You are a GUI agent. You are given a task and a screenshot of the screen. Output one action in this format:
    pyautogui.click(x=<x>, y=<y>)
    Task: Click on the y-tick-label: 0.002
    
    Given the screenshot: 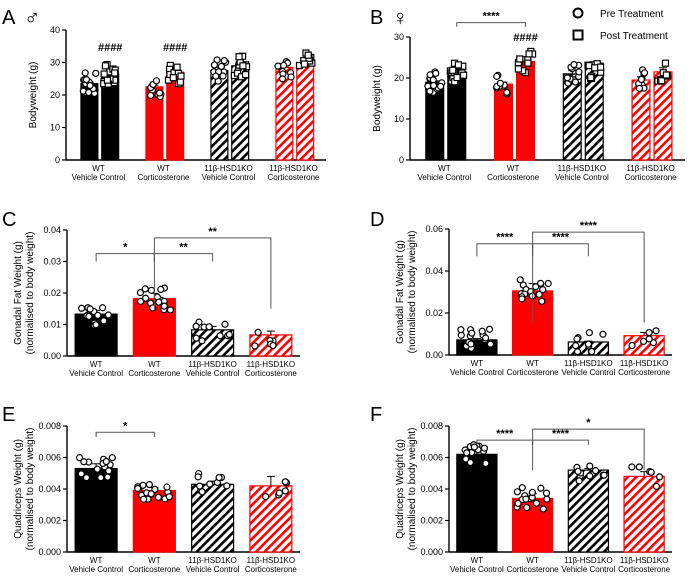 What is the action you would take?
    pyautogui.click(x=49, y=521)
    